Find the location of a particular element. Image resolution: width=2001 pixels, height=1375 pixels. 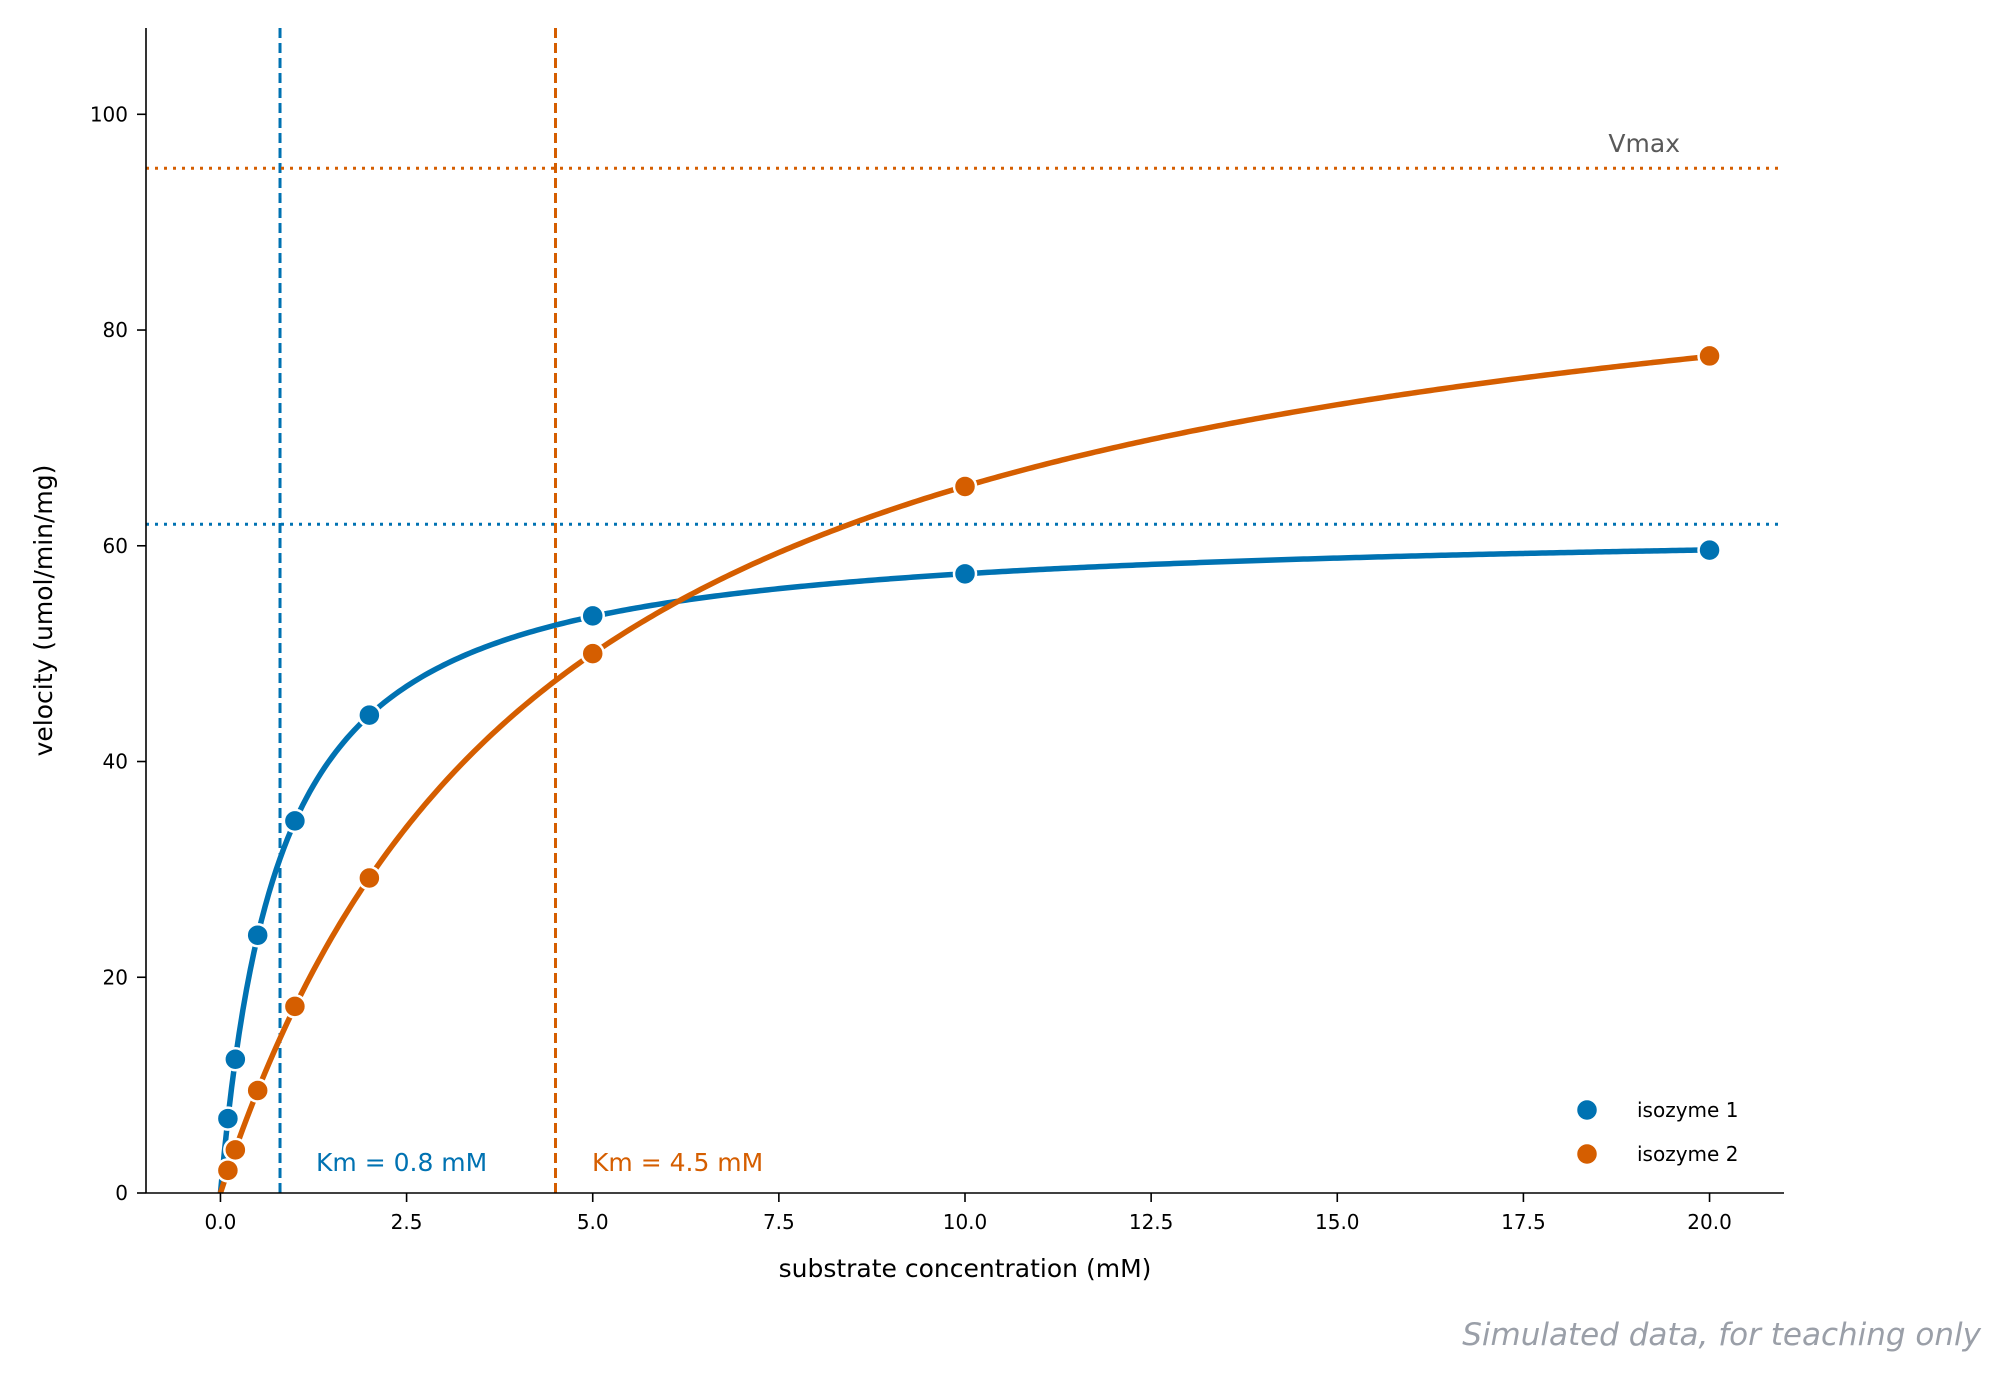

y-axis-title: velocity (umol/min/mg) is located at coordinates (43, 611).